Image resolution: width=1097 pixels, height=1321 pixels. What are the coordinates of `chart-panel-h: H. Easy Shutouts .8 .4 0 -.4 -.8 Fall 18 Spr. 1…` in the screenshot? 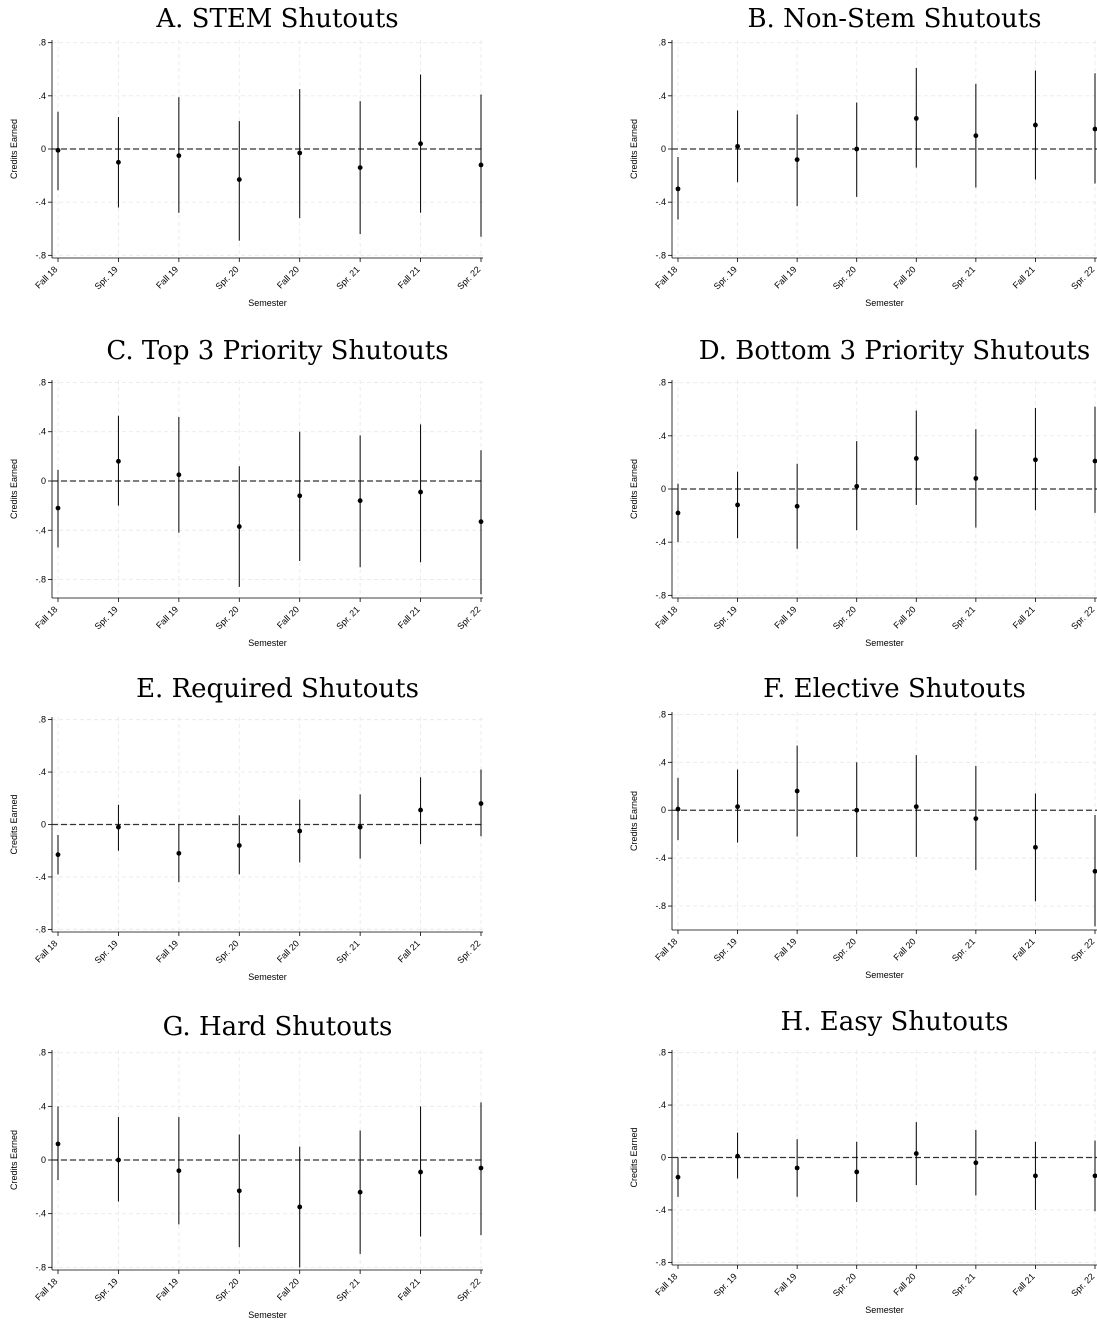 It's located at (863, 1161).